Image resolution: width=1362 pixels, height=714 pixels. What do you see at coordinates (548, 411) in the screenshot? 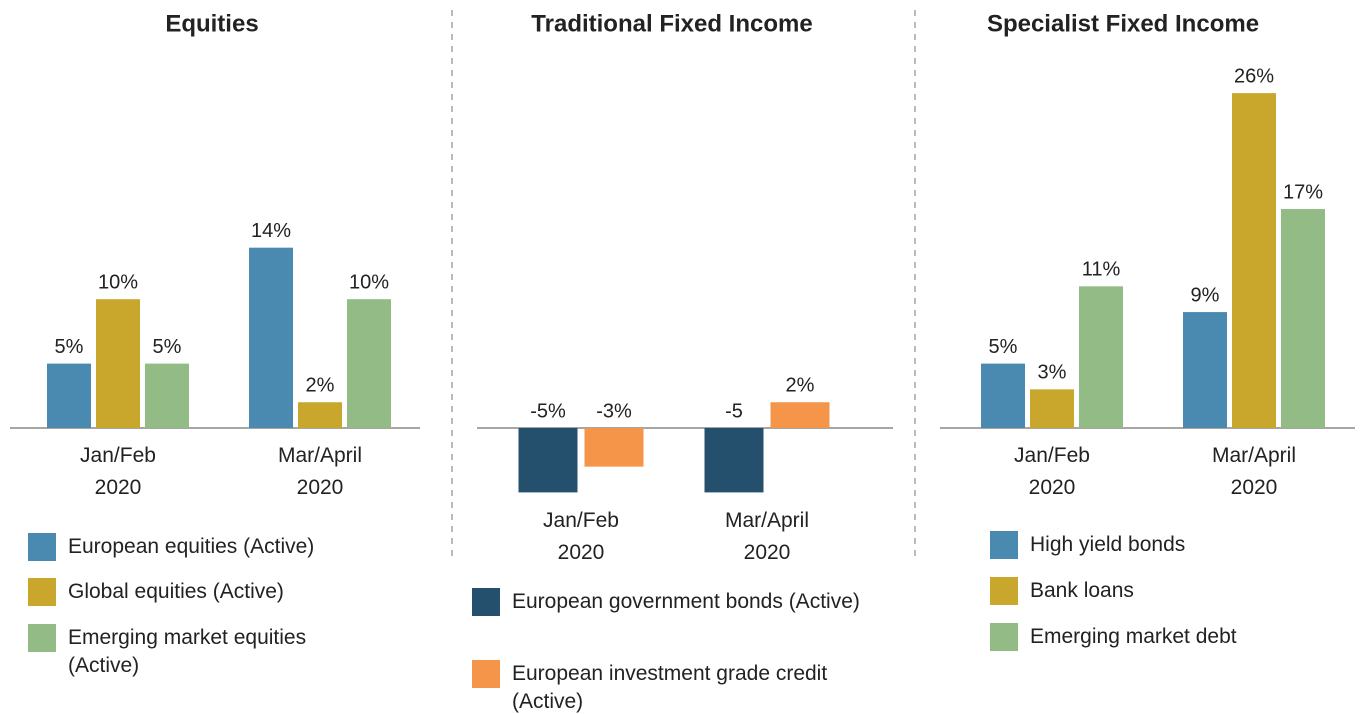
I see `value-label: -5%` at bounding box center [548, 411].